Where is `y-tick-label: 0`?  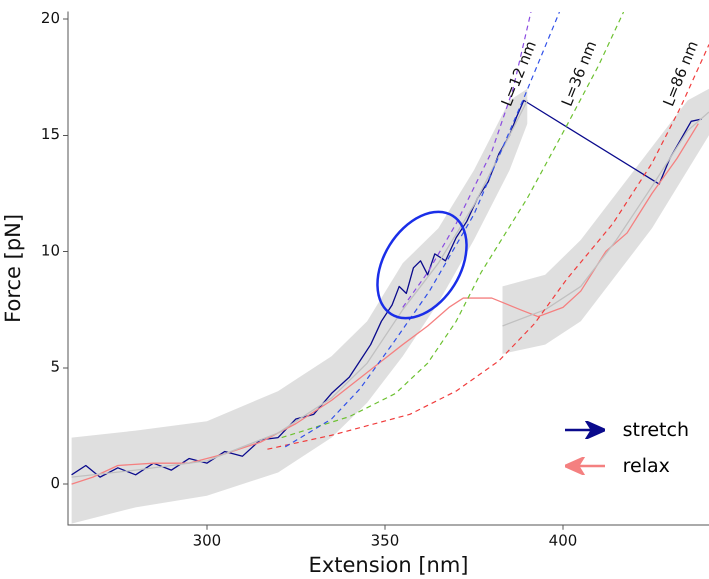 y-tick-label: 0 is located at coordinates (55, 483).